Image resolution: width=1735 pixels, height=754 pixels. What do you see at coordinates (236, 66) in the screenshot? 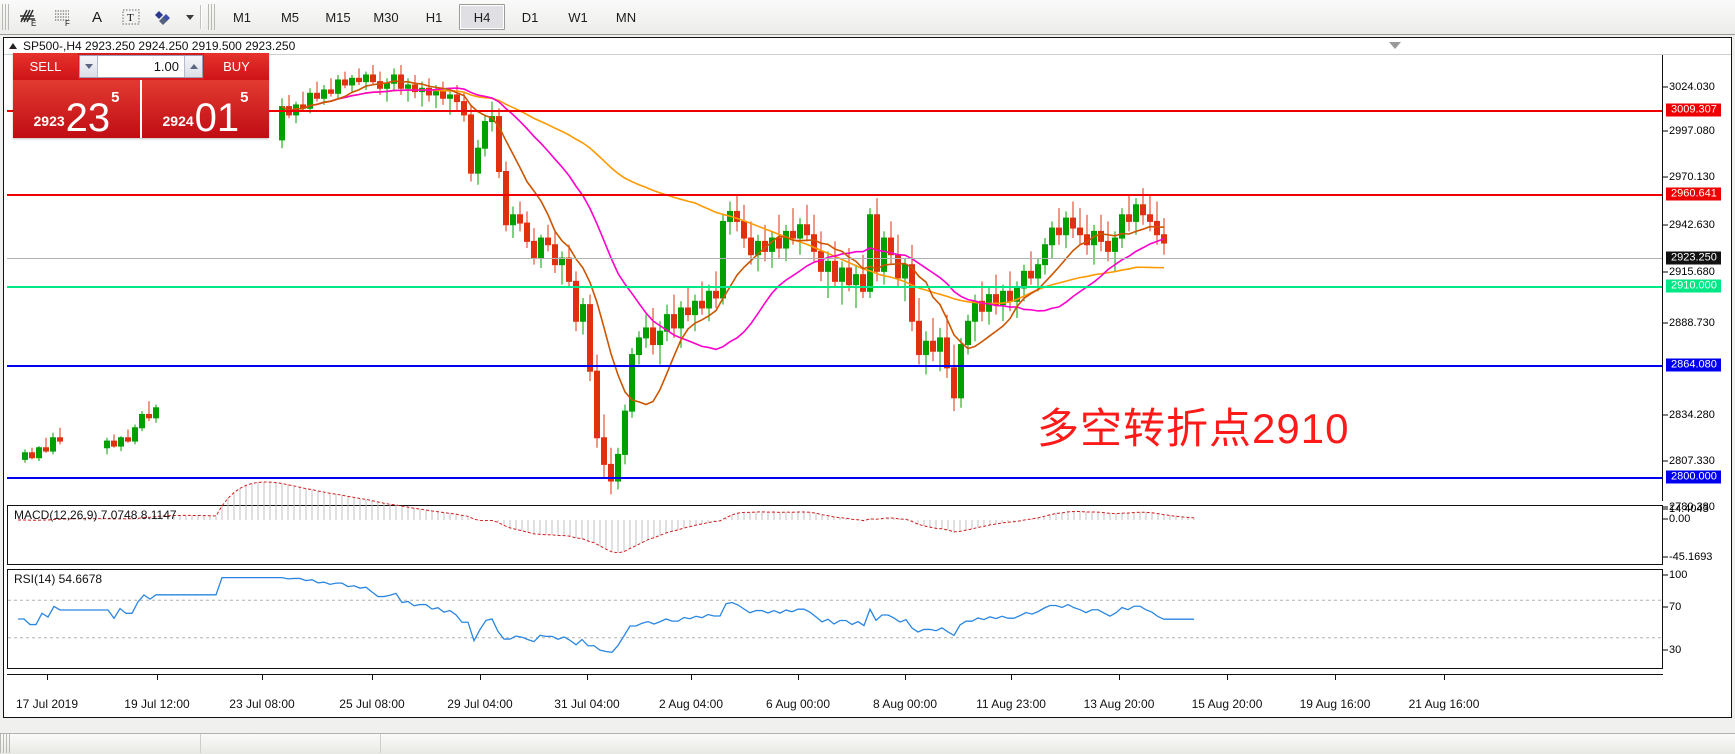
I see `buy-button: BUY` at bounding box center [236, 66].